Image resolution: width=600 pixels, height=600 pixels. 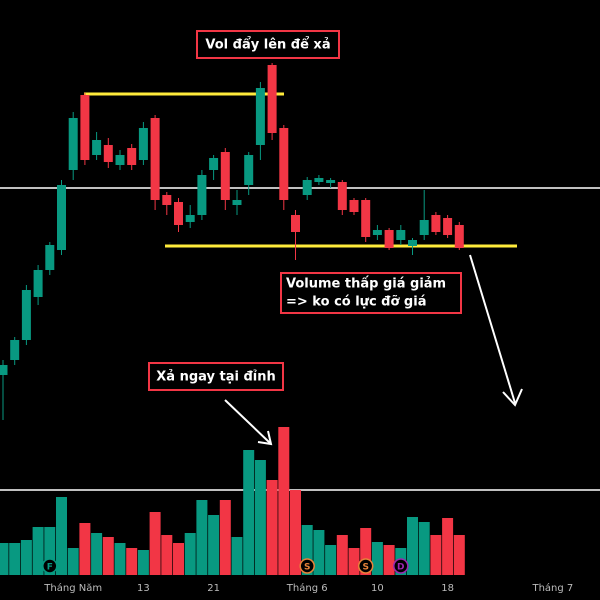 What do you see at coordinates (356, 302) in the screenshot?
I see `annotation: => ko có lực đỡ giá` at bounding box center [356, 302].